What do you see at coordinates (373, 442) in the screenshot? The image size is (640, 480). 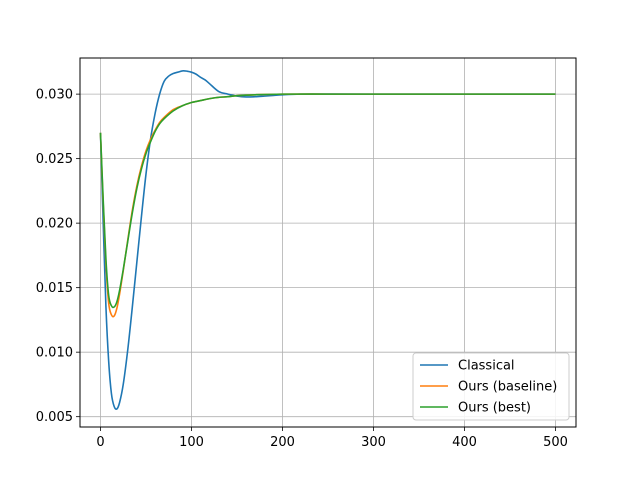 I see `x-tick-label: 300` at bounding box center [373, 442].